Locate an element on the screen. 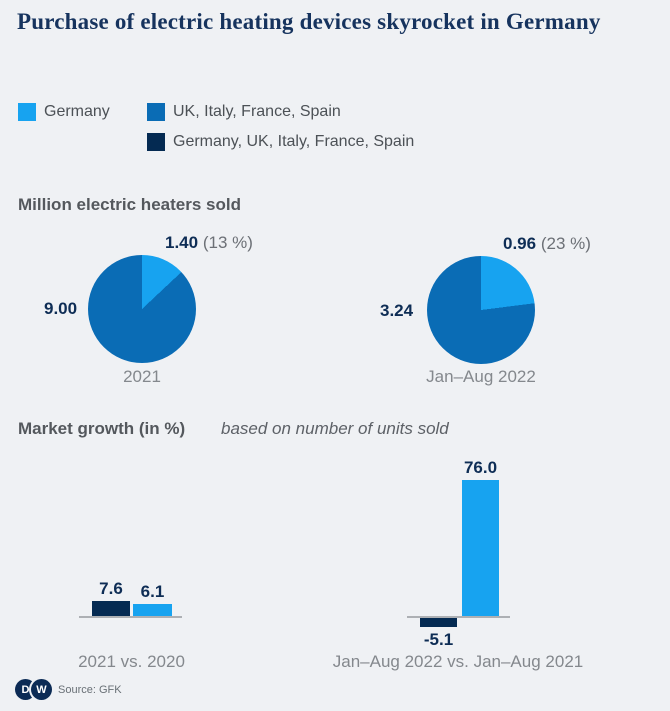 This screenshot has width=670, height=711. pie-chart-jan-aug-2022 is located at coordinates (481, 310).